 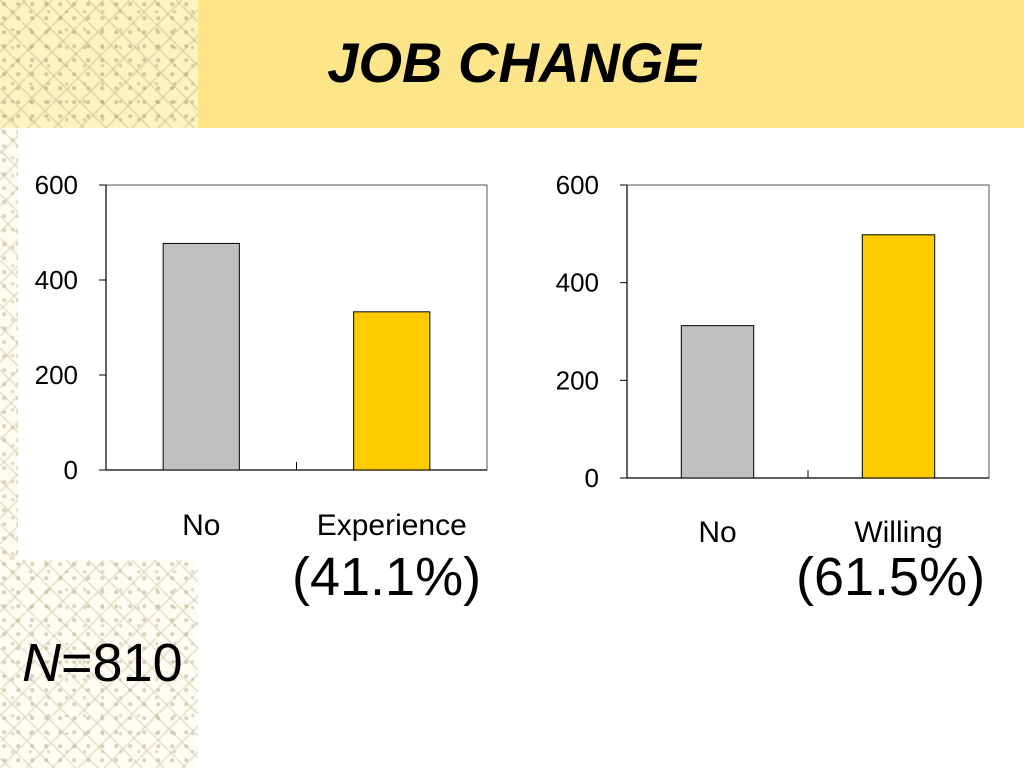 What do you see at coordinates (41, 663) in the screenshot?
I see `sample-size-var: N` at bounding box center [41, 663].